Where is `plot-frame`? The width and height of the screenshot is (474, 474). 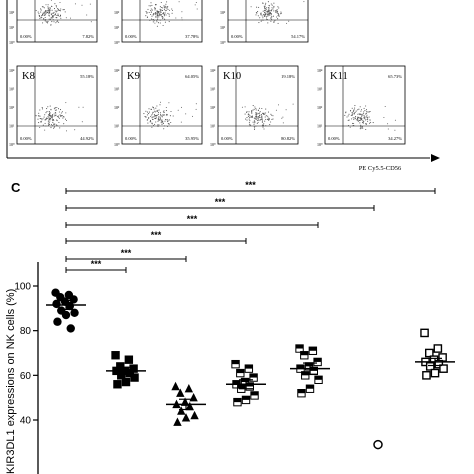
plot-frame is located at coordinates (57, 105).